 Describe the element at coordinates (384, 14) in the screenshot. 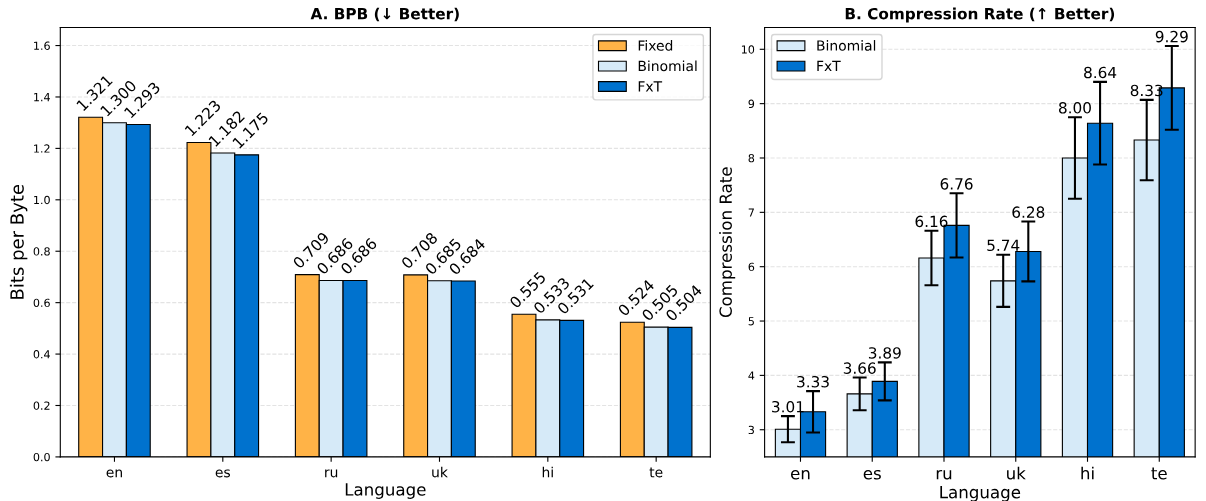

I see `chart-title: A. BPB (↓ Better)` at that location.